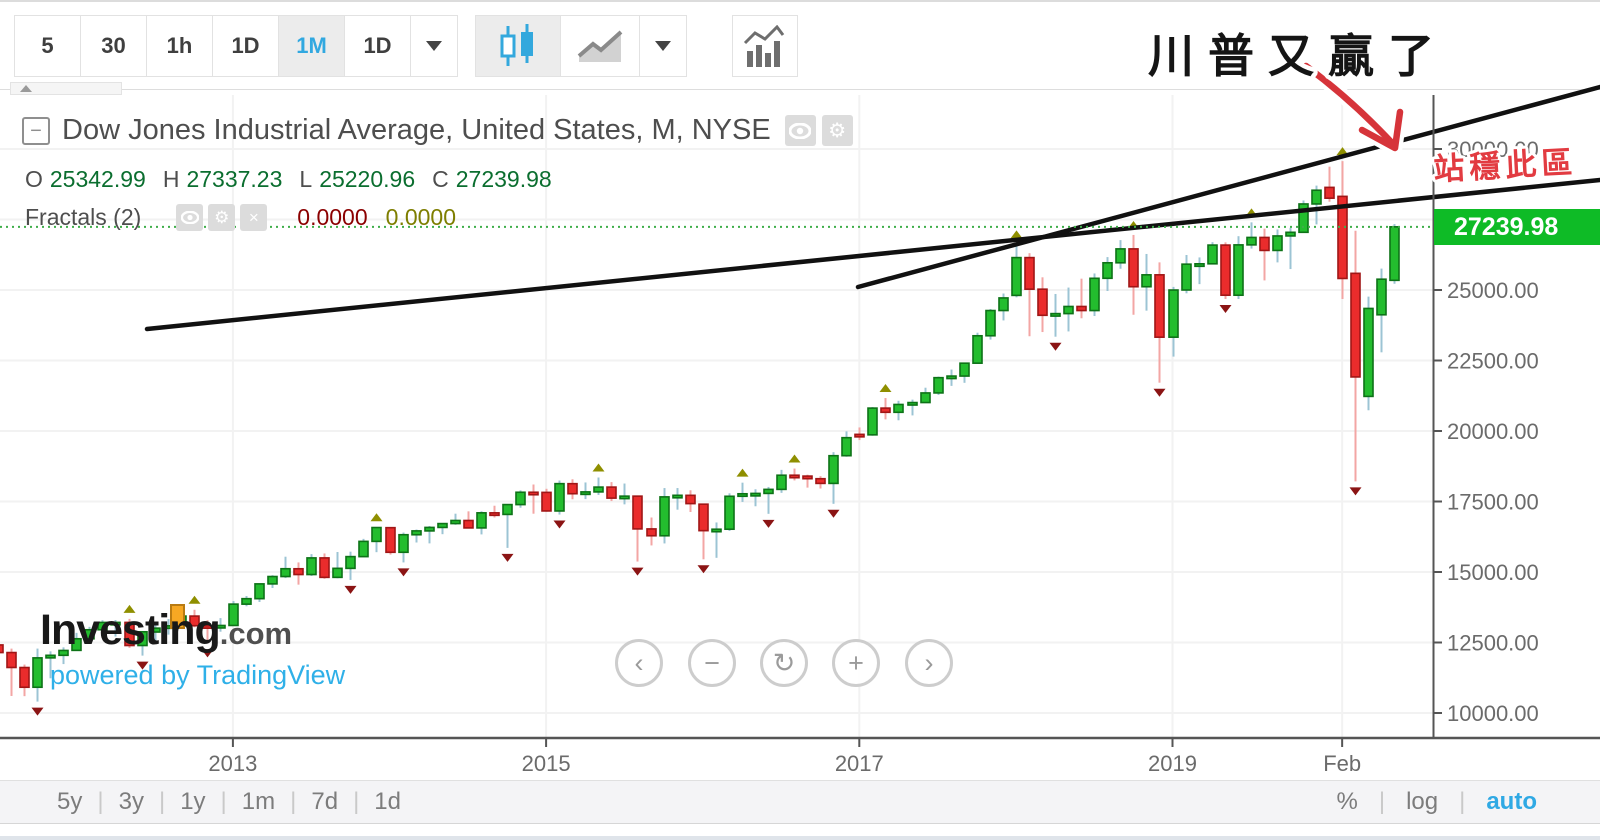 The image size is (1600, 840). I want to click on reset-view-button: ↻, so click(784, 663).